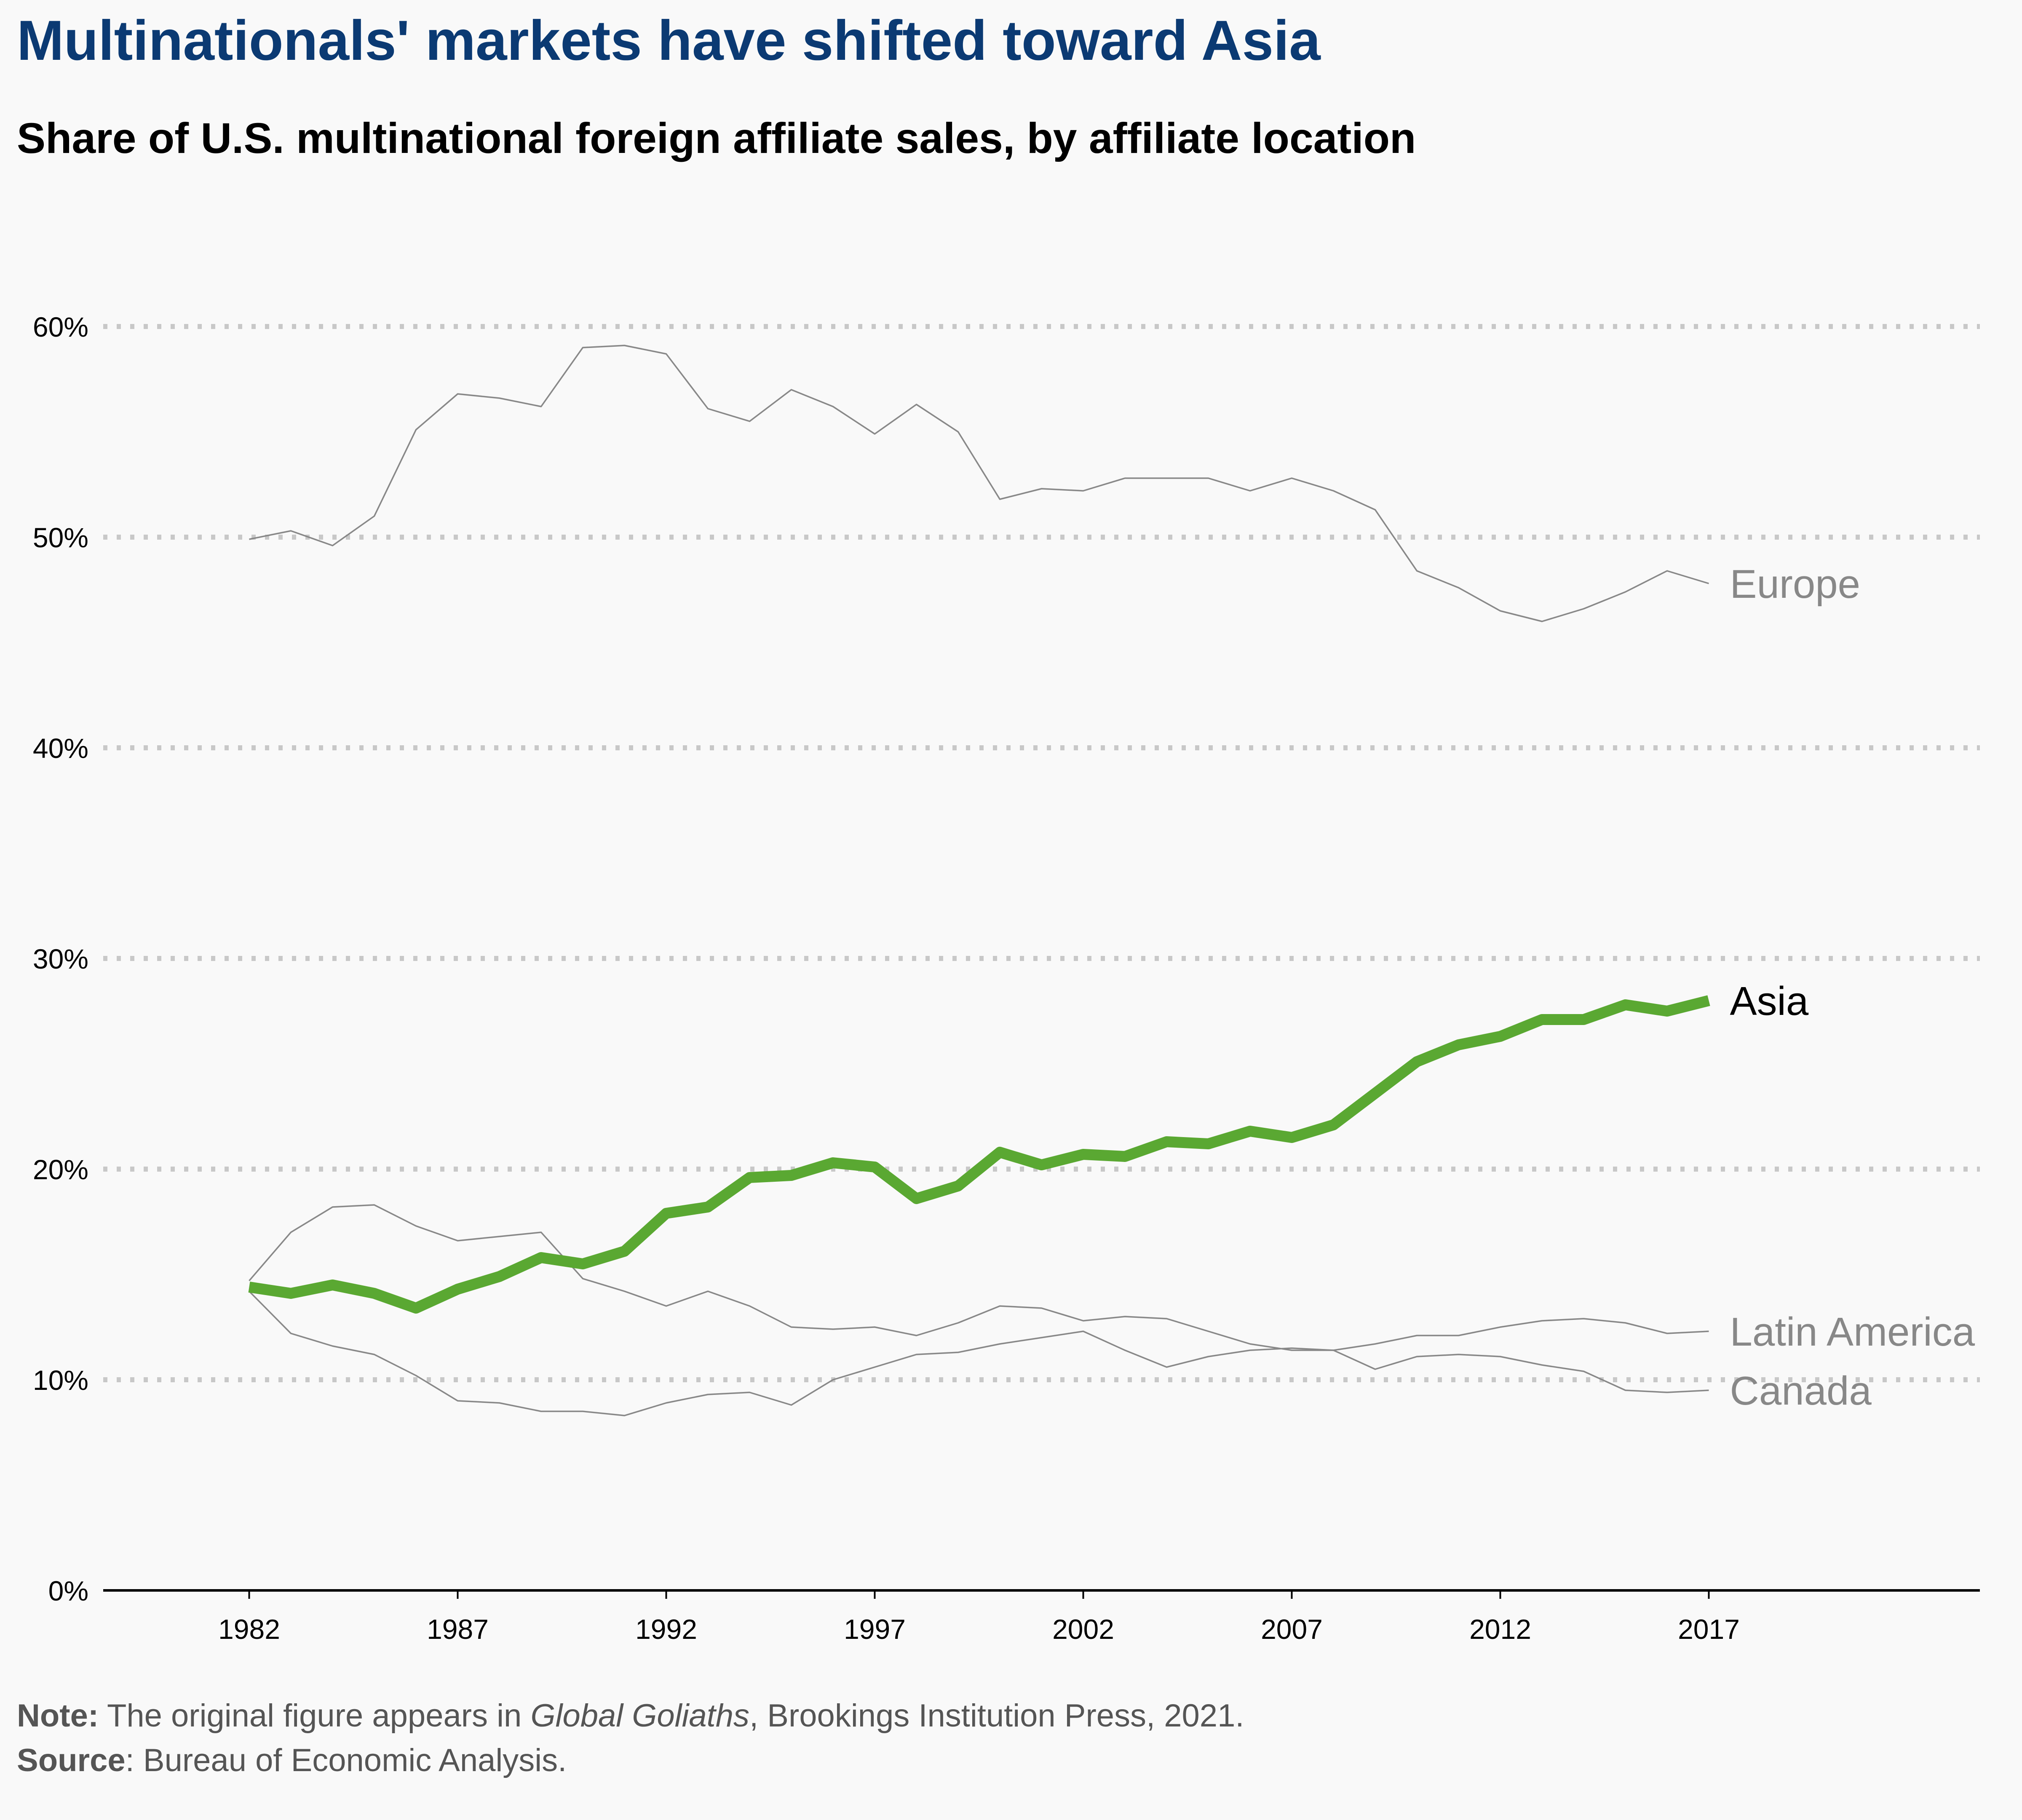 The height and width of the screenshot is (1820, 2022). Describe the element at coordinates (346, 1760) in the screenshot. I see `source-text: : Bureau of Economic Analysis.` at that location.